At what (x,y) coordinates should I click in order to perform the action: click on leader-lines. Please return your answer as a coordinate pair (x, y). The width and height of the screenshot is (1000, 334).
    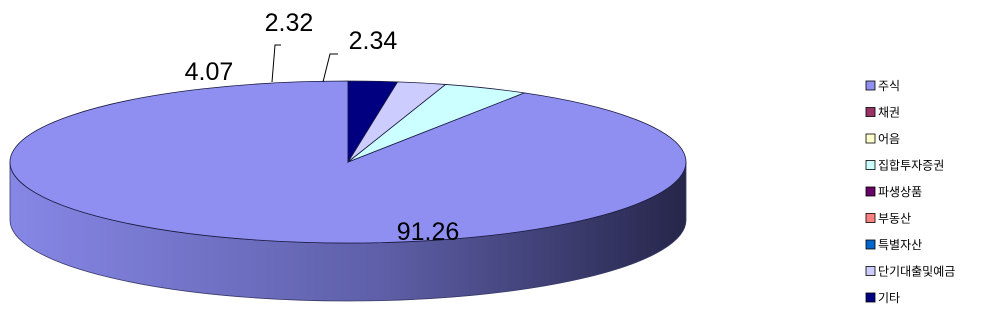
    Looking at the image, I should click on (304, 63).